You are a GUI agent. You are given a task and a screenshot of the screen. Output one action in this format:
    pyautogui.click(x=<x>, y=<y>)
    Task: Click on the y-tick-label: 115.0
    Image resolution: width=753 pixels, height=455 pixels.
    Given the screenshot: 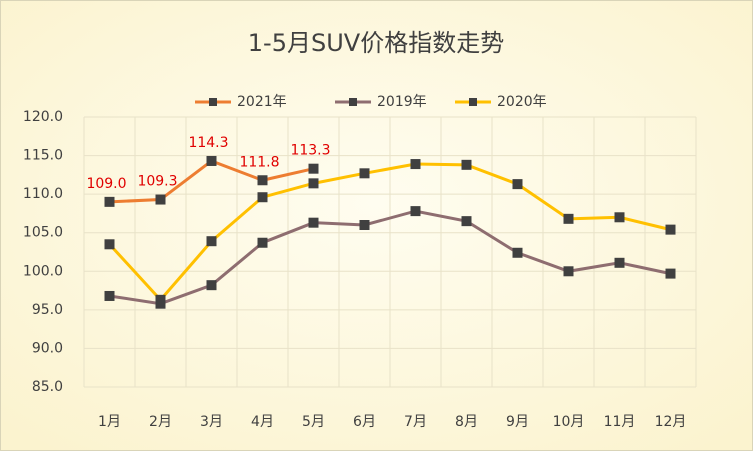 What is the action you would take?
    pyautogui.click(x=43, y=156)
    